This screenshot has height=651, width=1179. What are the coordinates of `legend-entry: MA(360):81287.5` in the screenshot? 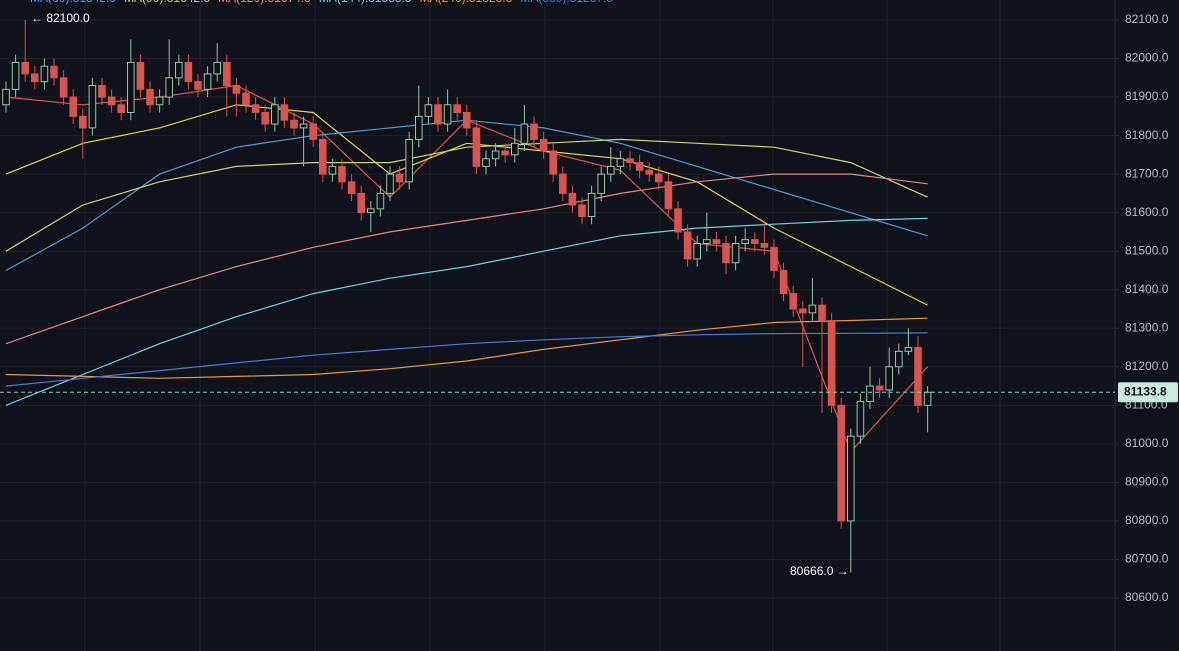 It's located at (566, 2).